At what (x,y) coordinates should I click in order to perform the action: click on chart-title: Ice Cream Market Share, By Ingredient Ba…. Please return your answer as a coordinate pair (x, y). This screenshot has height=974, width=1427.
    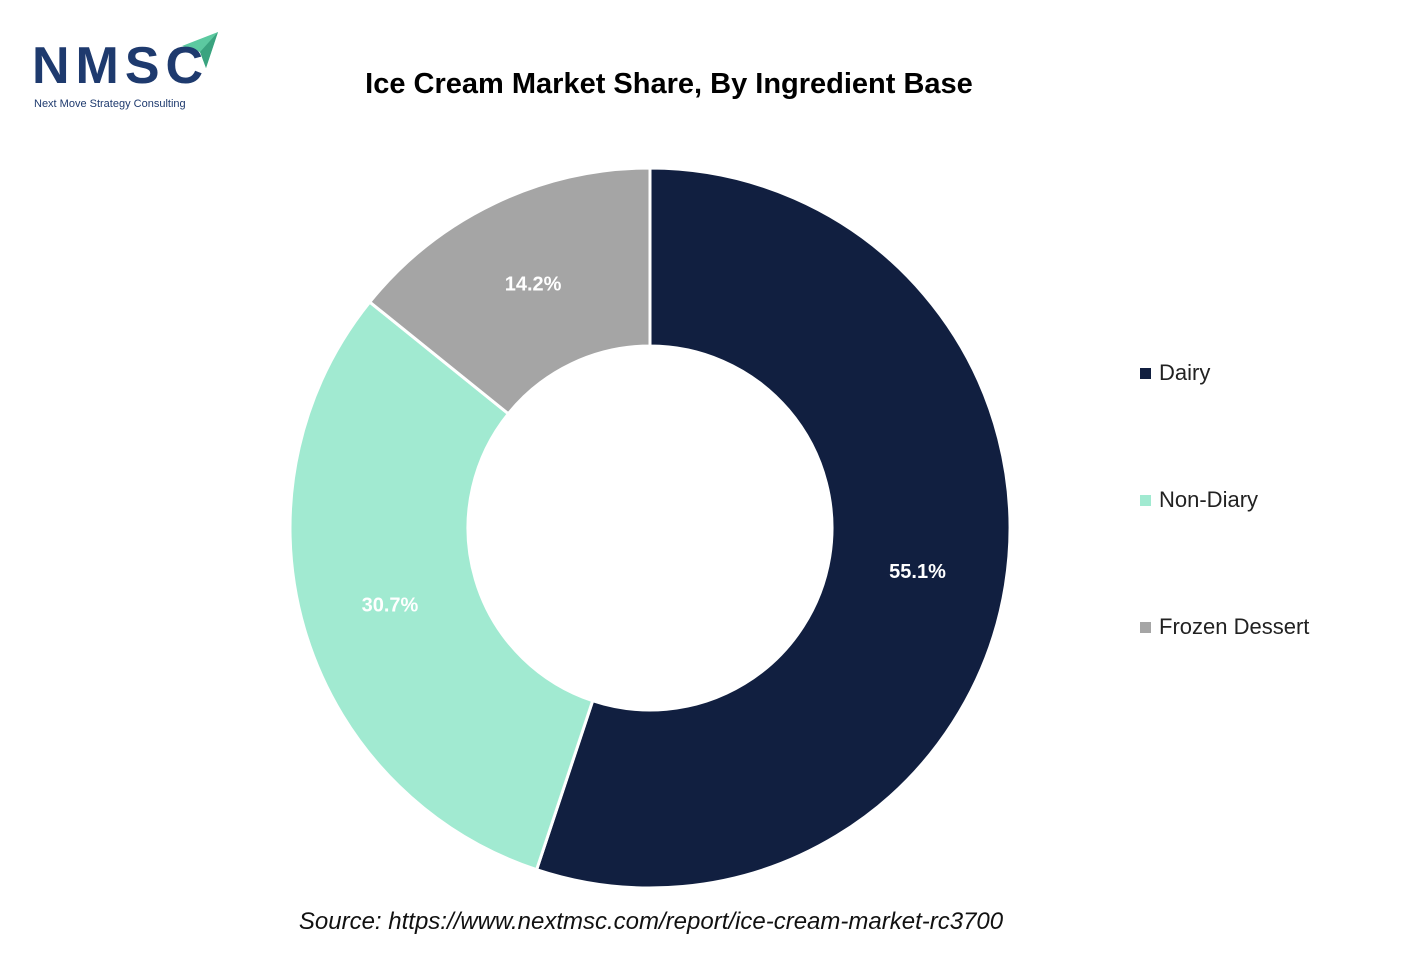
    Looking at the image, I should click on (669, 84).